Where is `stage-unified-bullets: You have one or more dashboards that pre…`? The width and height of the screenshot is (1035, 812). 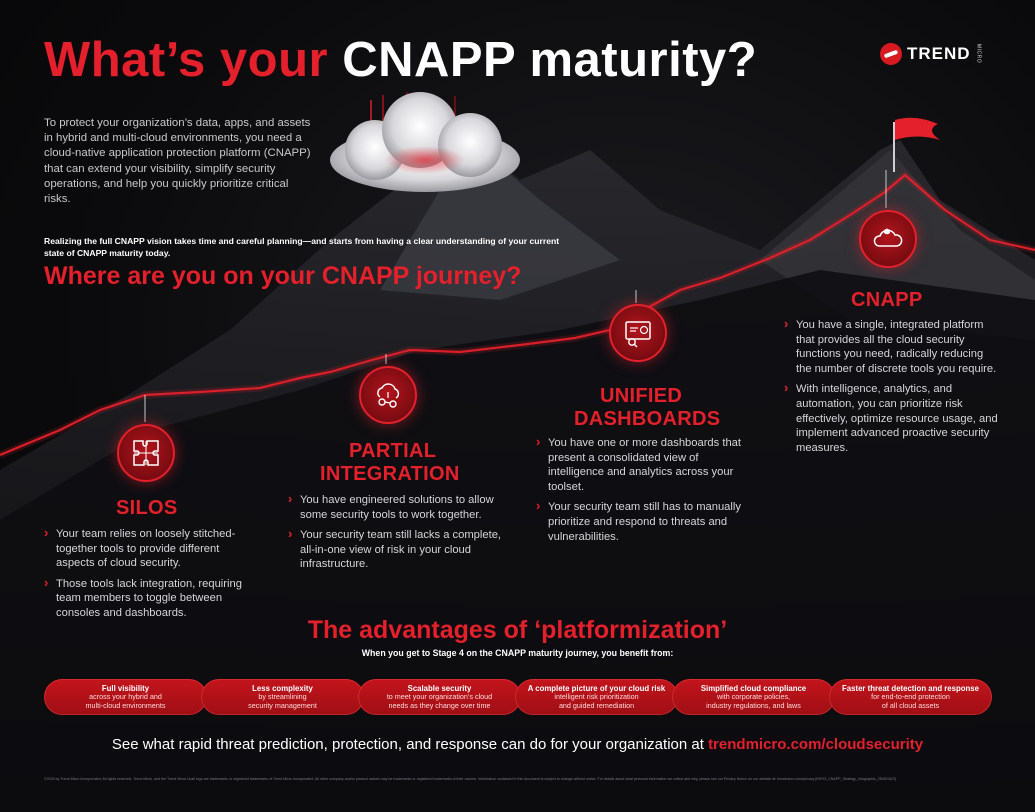 stage-unified-bullets: You have one or more dashboards that pre… is located at coordinates (643, 492).